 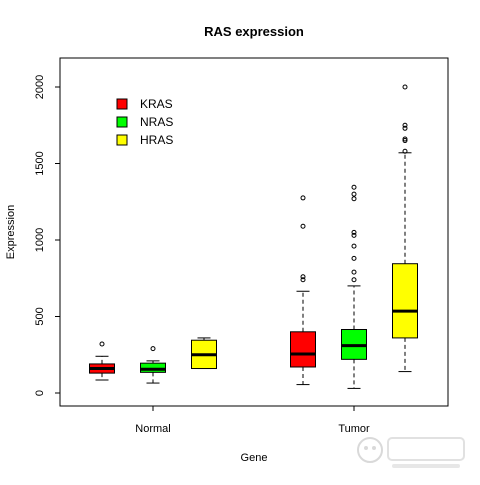 I want to click on boxplot-nras-tumor, so click(x=354, y=286).